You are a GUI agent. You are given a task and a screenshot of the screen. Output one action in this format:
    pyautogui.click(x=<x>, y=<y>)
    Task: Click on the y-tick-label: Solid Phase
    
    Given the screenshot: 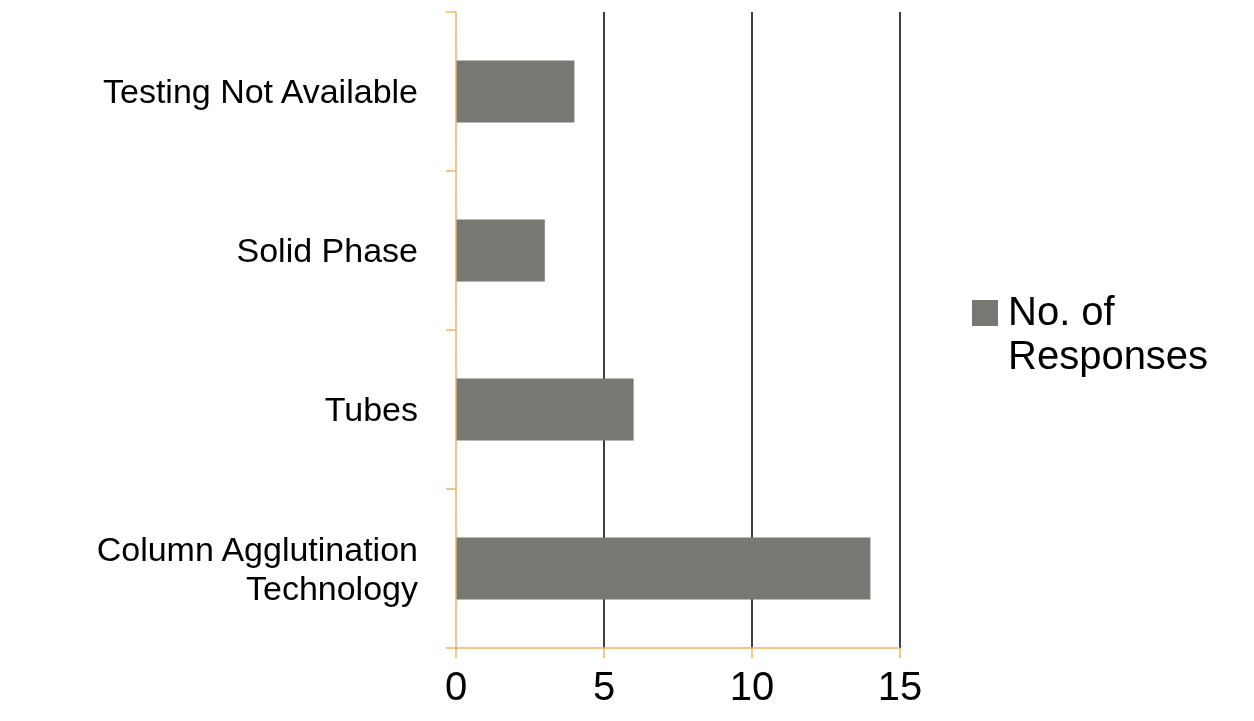 What is the action you would take?
    pyautogui.click(x=327, y=250)
    